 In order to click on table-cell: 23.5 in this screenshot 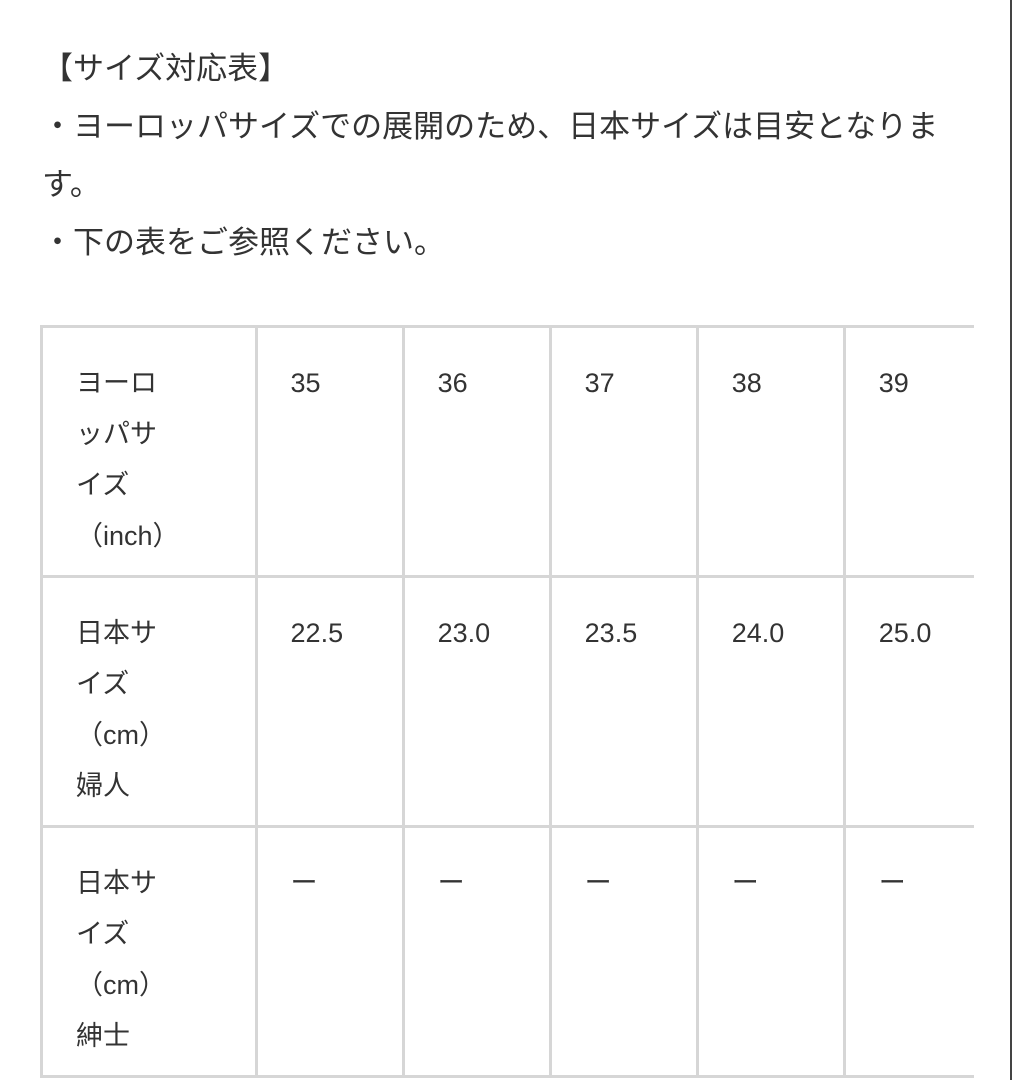, I will do `click(623, 701)`.